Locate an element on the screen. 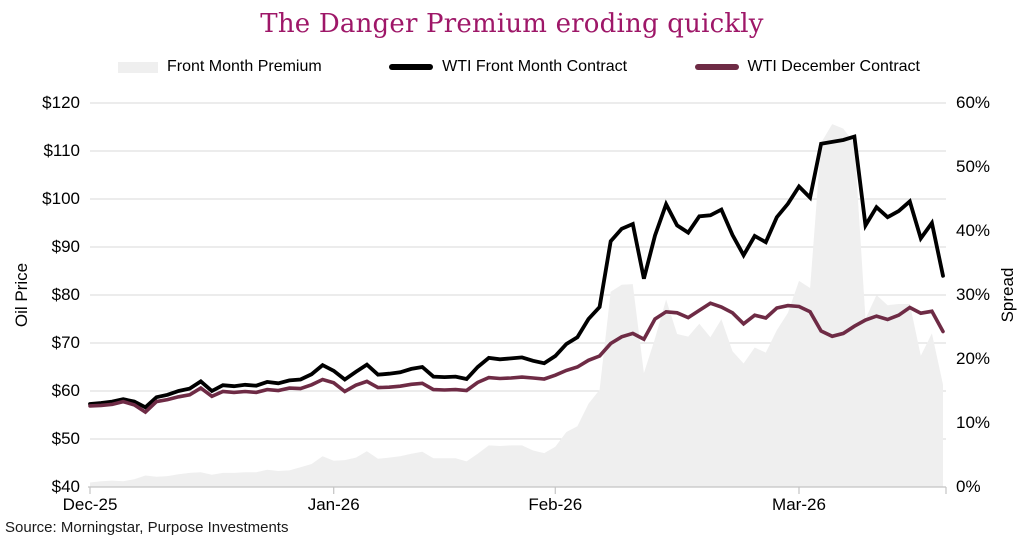  legend-item-premium: Front Month Premium is located at coordinates (220, 67).